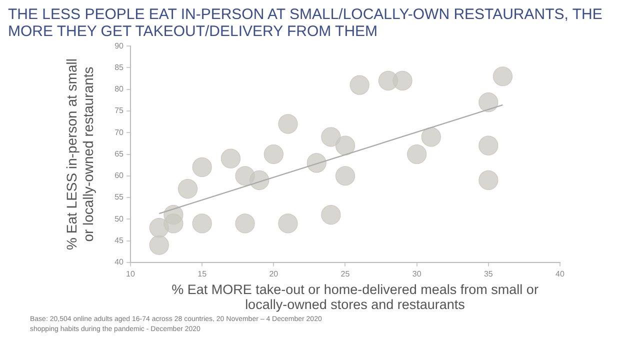 The height and width of the screenshot is (346, 620). I want to click on x-axis-title: % Eat MORE take-out or home-delivered meals from small or locally-owned stores and restaurants, so click(355, 297).